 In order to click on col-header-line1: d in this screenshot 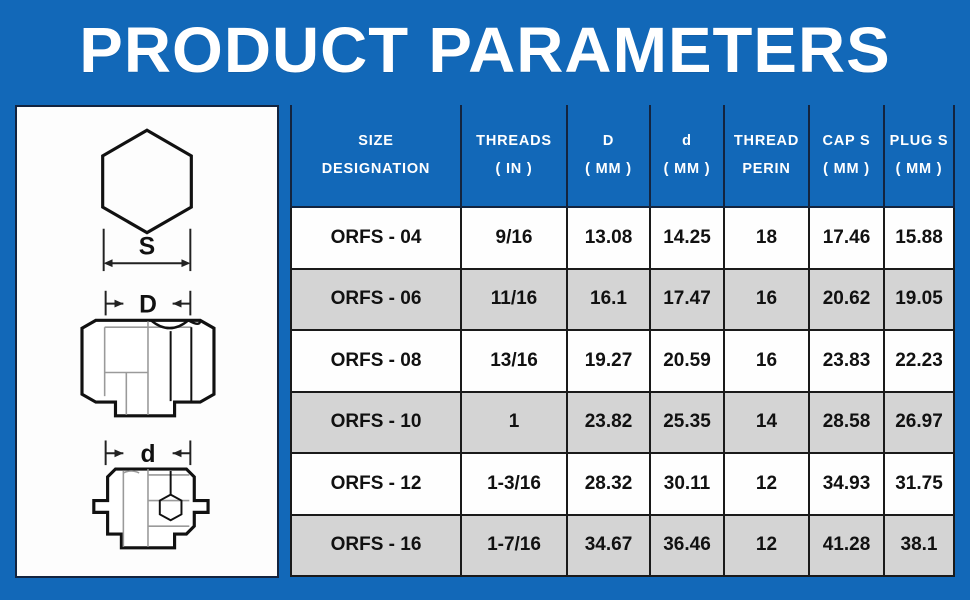, I will do `click(687, 140)`.